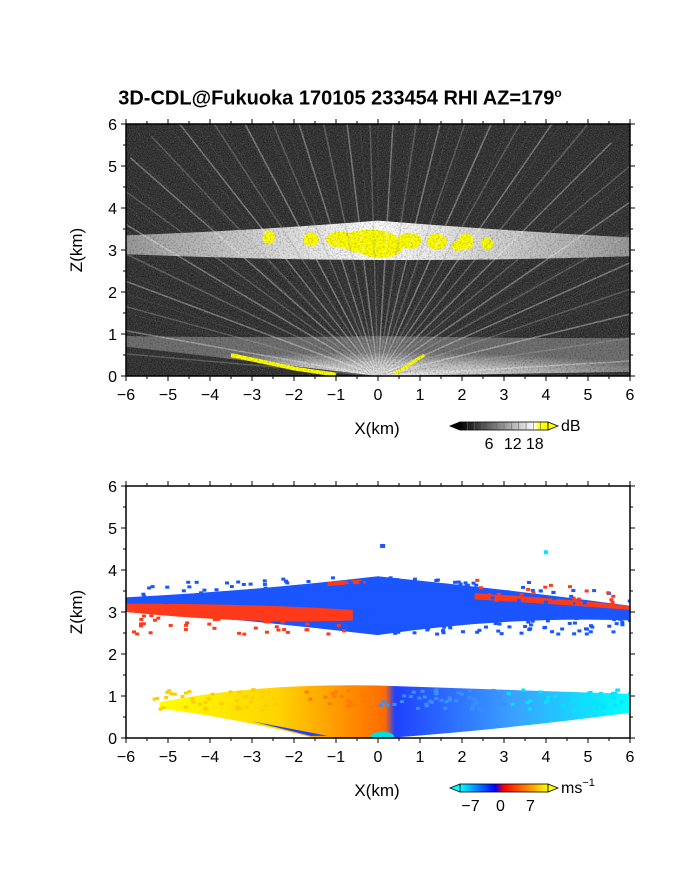  Describe the element at coordinates (514, 435) in the screenshot. I see `colorbar-1: 6 12 18 dB` at that location.